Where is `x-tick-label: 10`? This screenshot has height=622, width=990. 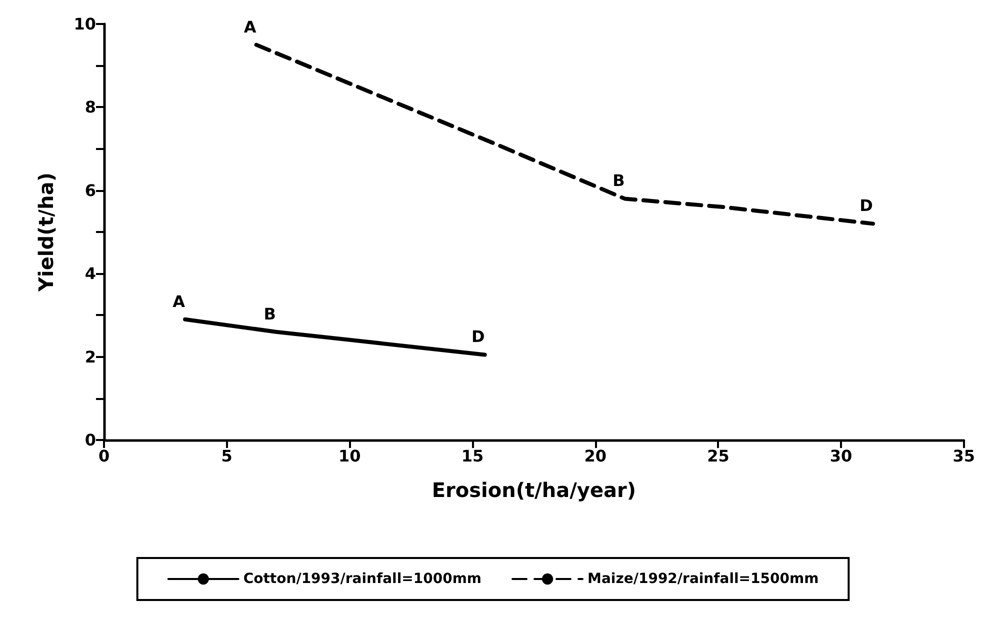
x-tick-label: 10 is located at coordinates (349, 456).